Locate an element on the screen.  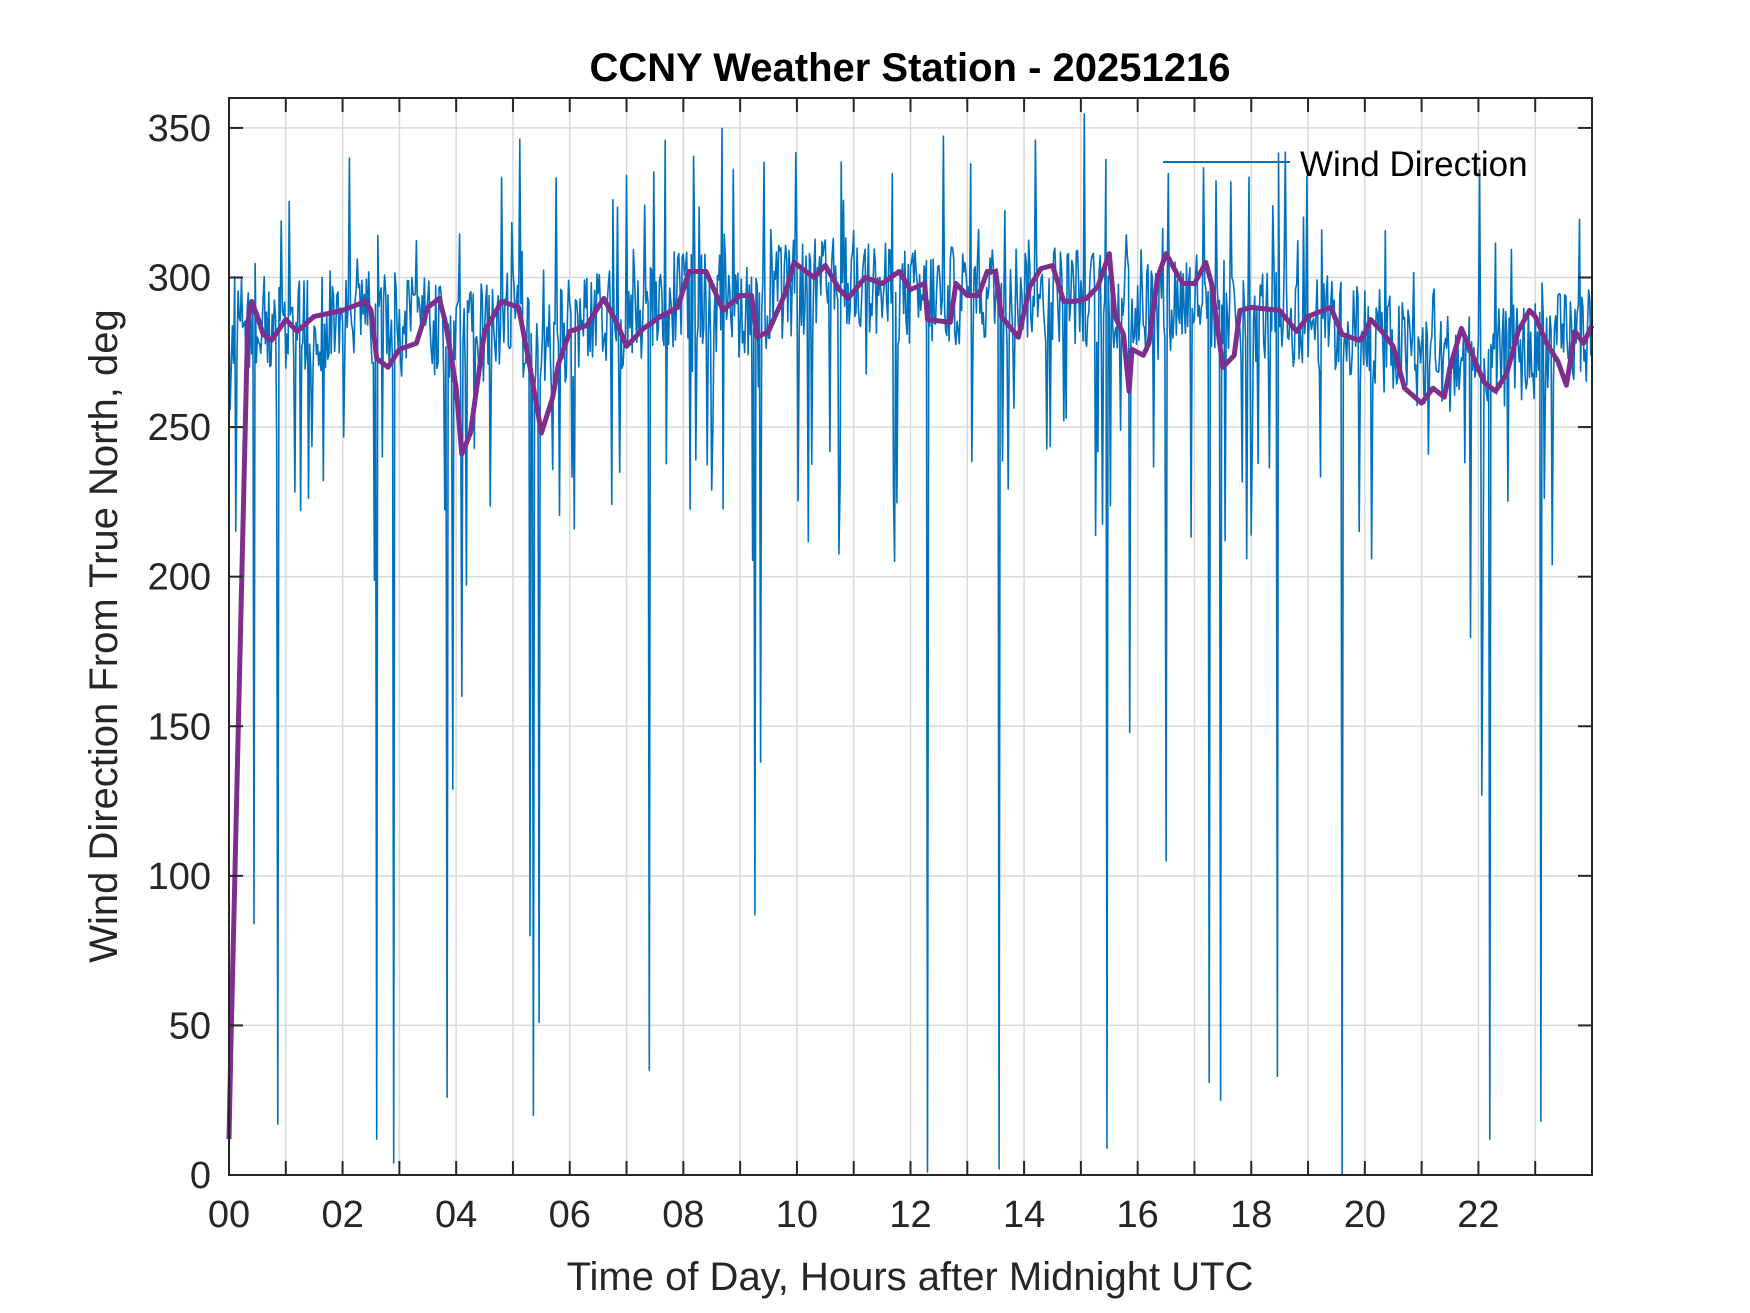
x-tick-label: 00 is located at coordinates (229, 1215).